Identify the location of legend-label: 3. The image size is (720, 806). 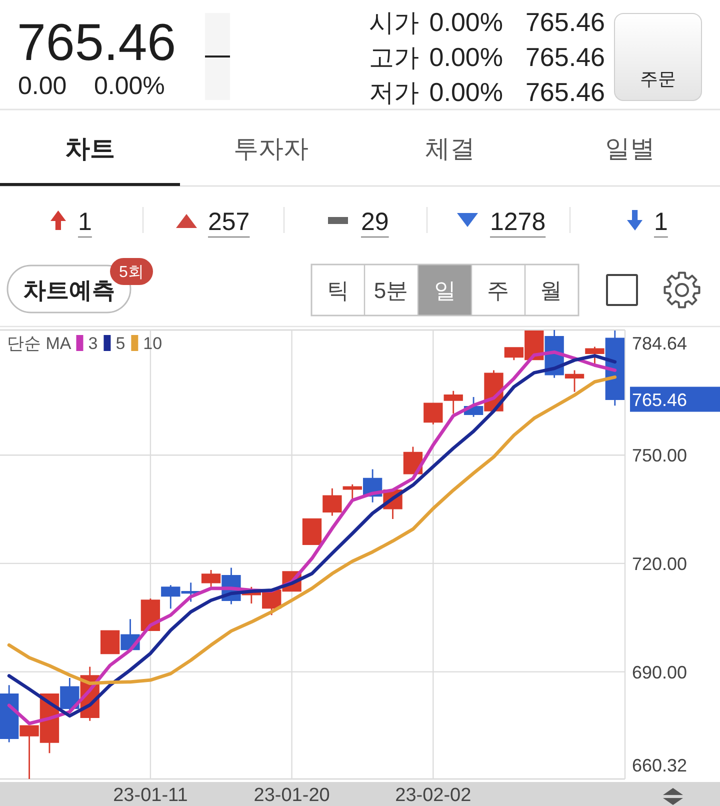
(93, 343).